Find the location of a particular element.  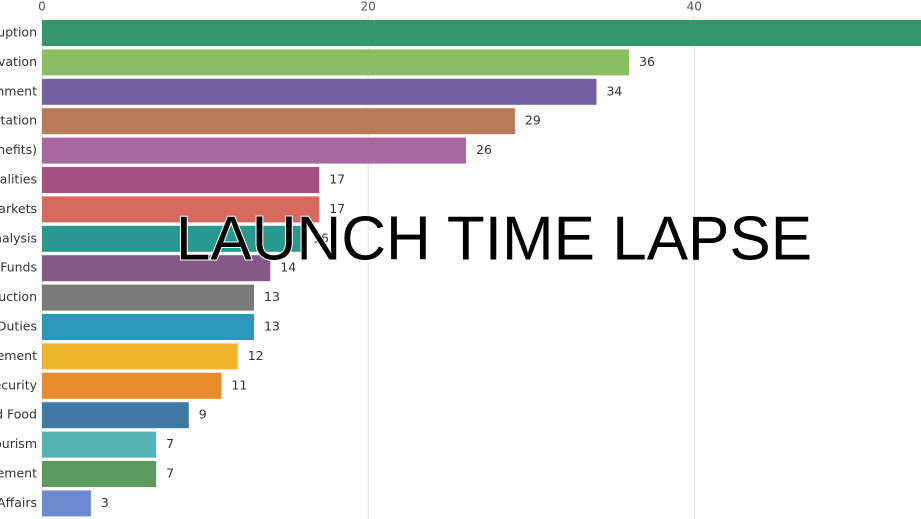

value-label: 29 is located at coordinates (533, 120).